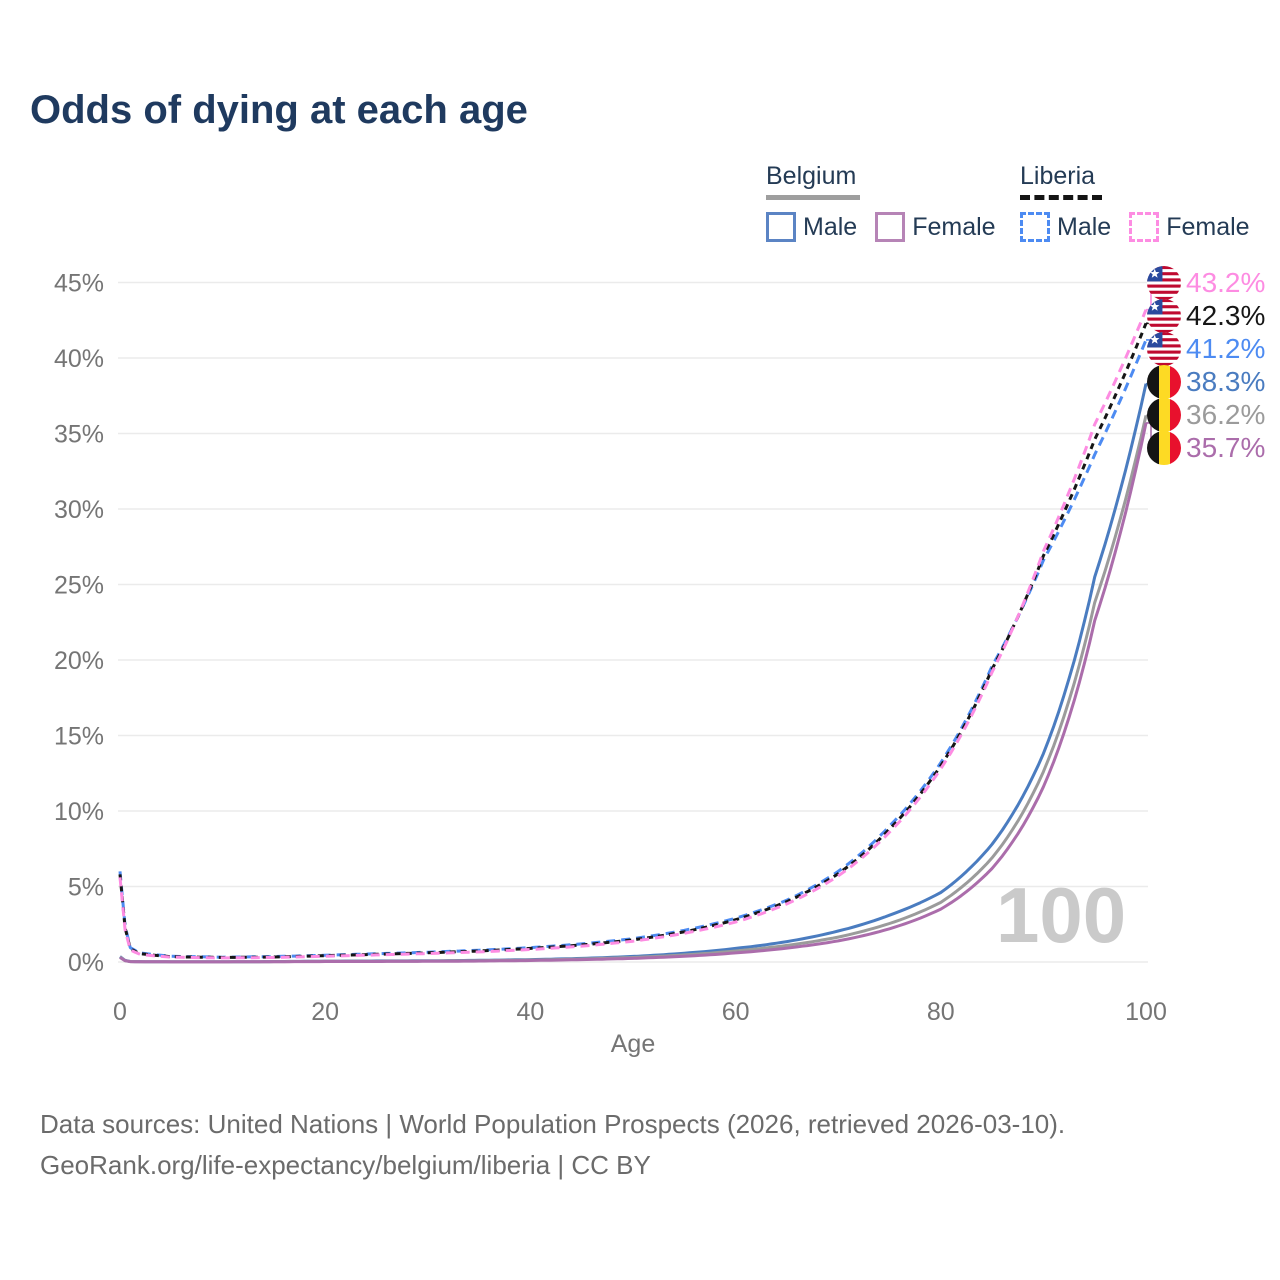 Image resolution: width=1280 pixels, height=1280 pixels. I want to click on end-label-liberia-male: 41.2%, so click(1206, 349).